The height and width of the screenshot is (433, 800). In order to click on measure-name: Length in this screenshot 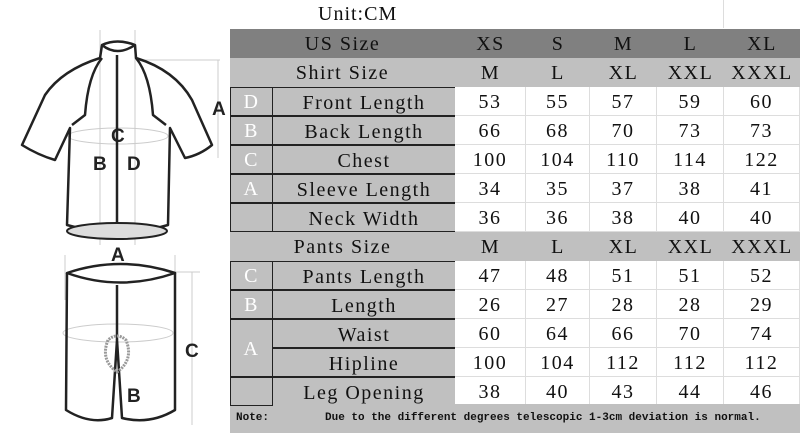, I will do `click(364, 304)`.